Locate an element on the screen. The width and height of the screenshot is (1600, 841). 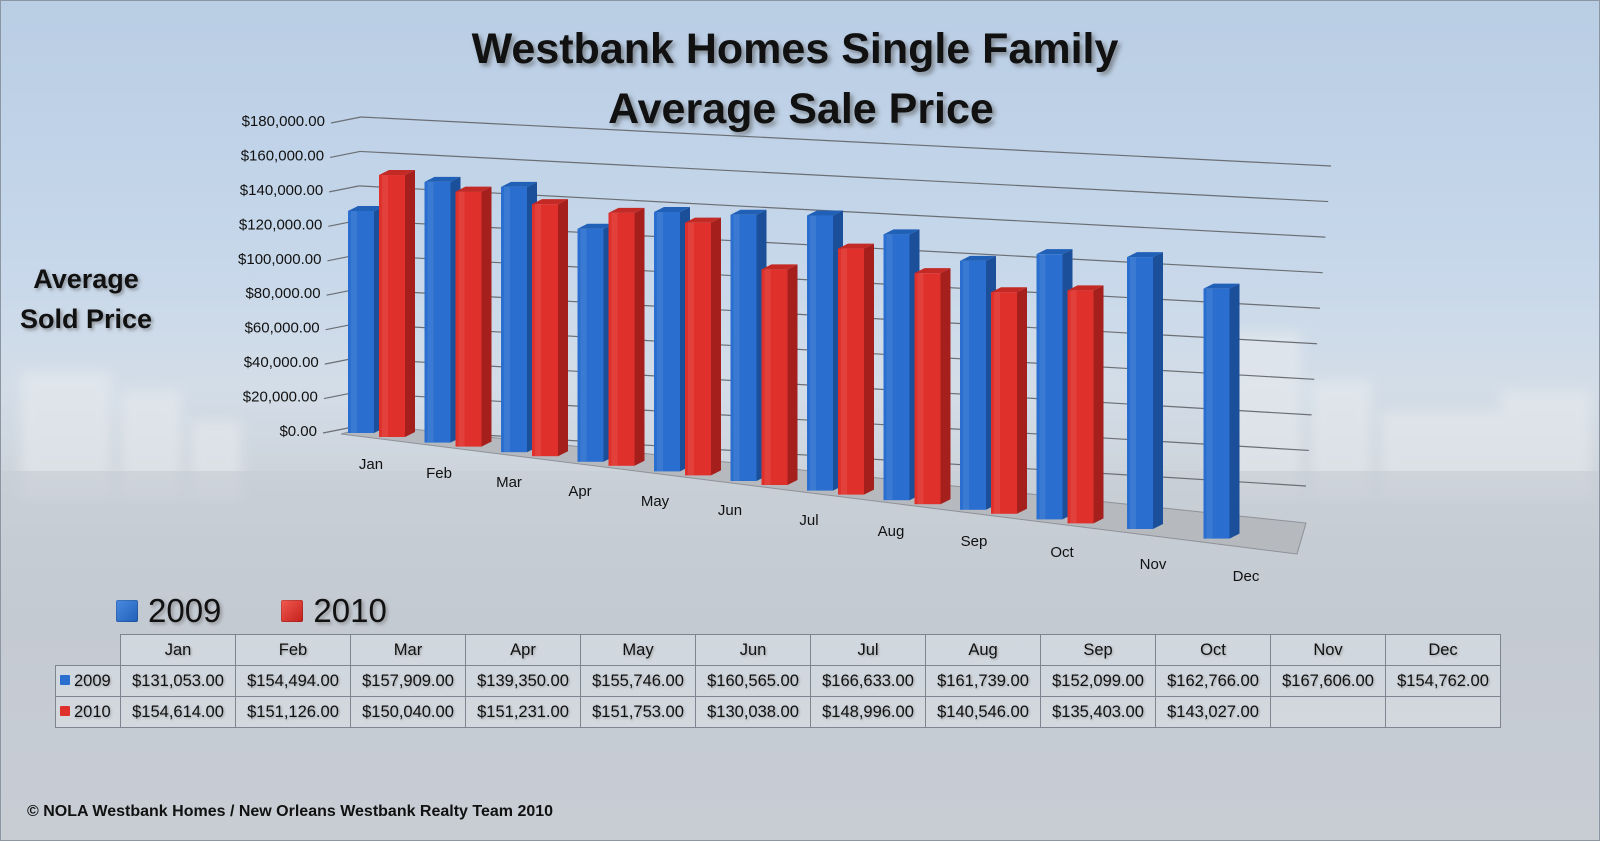
bar-2010-sep is located at coordinates (1009, 400).